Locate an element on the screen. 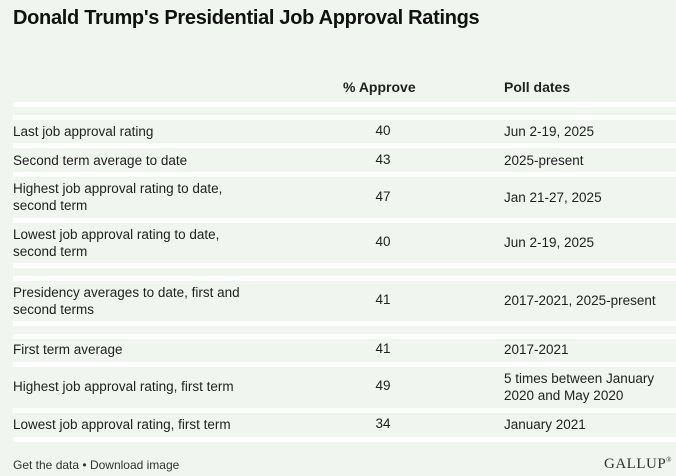  approve-value: 47 is located at coordinates (383, 196).